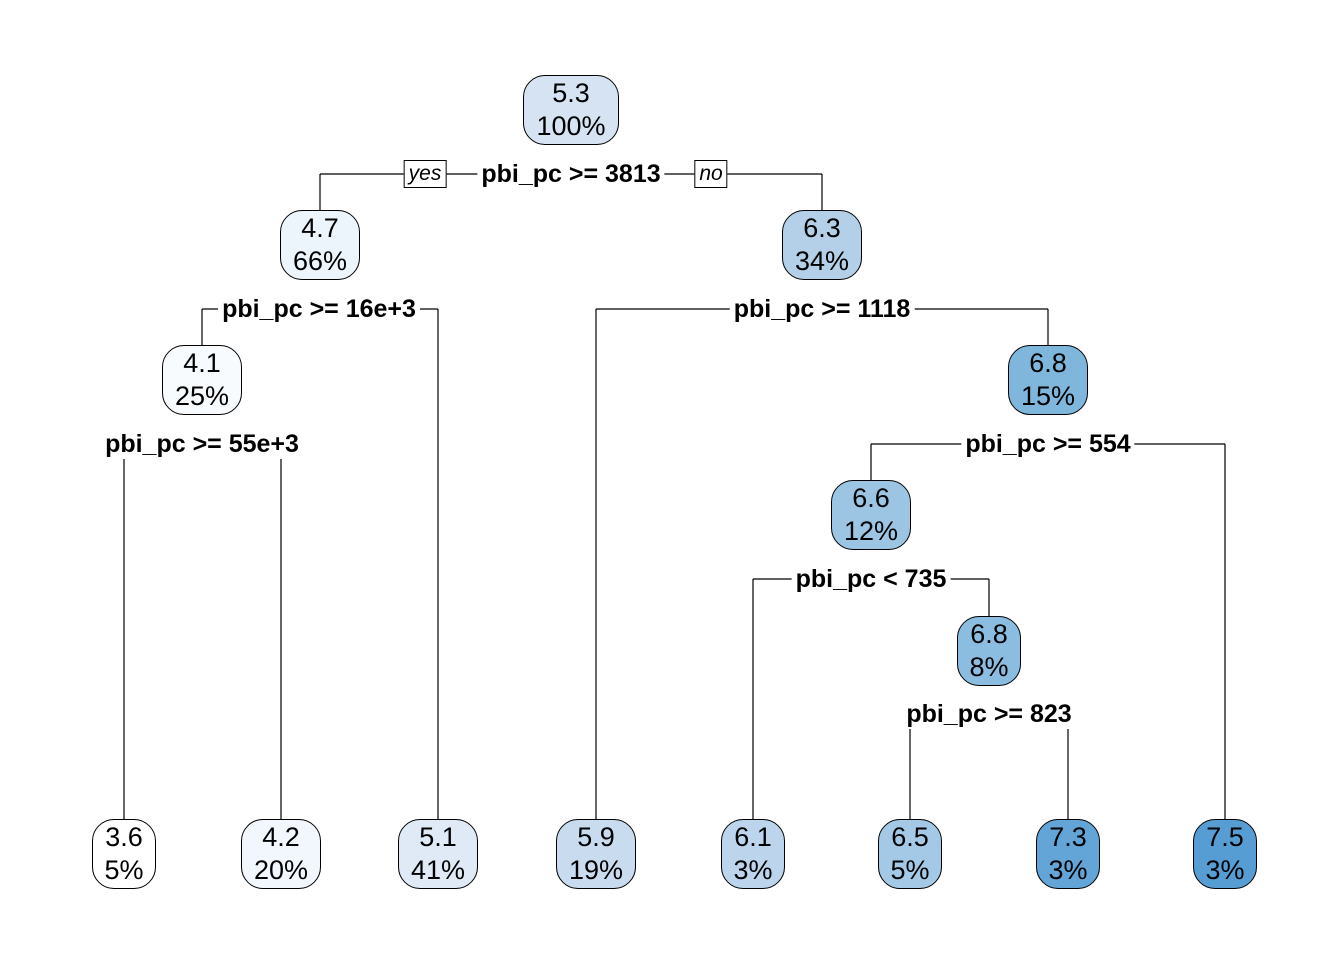  I want to click on yes-branch-label: yes, so click(425, 174).